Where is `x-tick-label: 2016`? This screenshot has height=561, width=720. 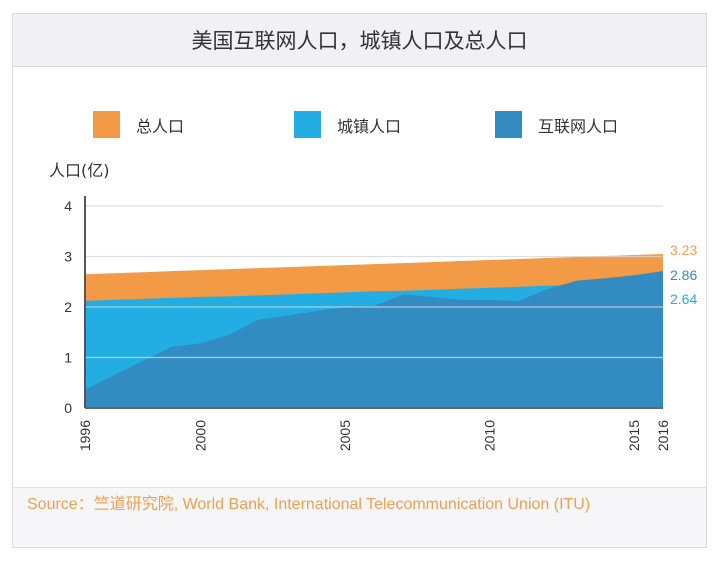
x-tick-label: 2016 is located at coordinates (663, 435).